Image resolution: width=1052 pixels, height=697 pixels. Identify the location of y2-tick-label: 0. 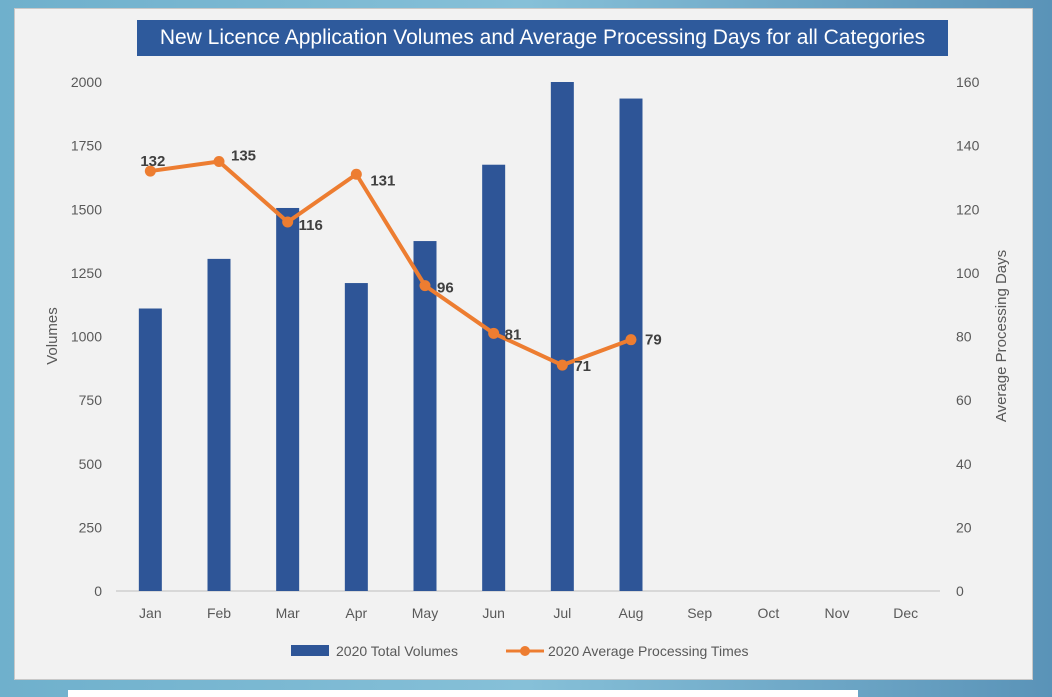
(960, 591).